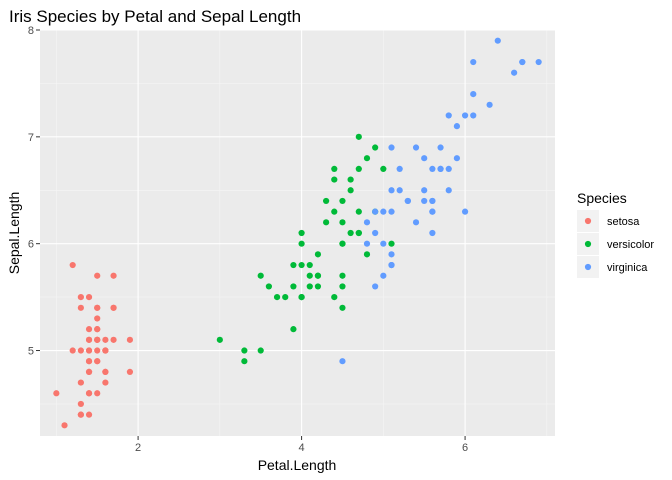 Image resolution: width=672 pixels, height=480 pixels. Describe the element at coordinates (465, 448) in the screenshot. I see `x-tick-label: 6` at that location.